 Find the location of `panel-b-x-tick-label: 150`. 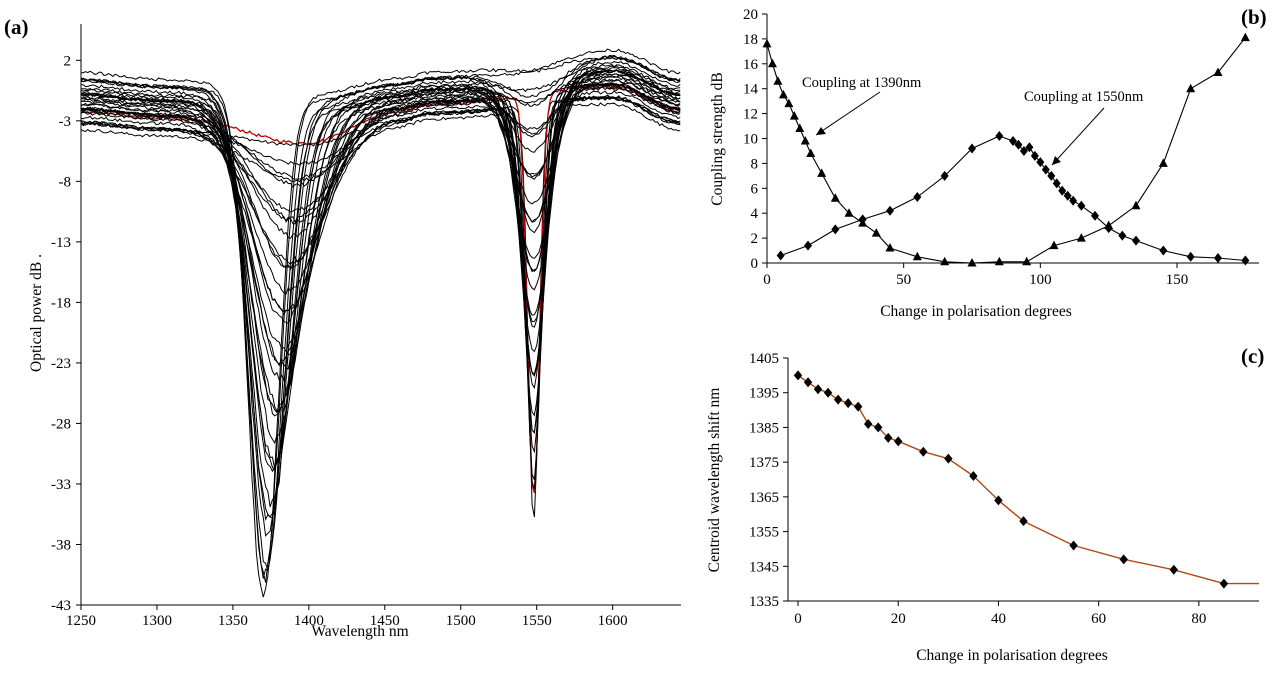

panel-b-x-tick-label: 150 is located at coordinates (1177, 280).